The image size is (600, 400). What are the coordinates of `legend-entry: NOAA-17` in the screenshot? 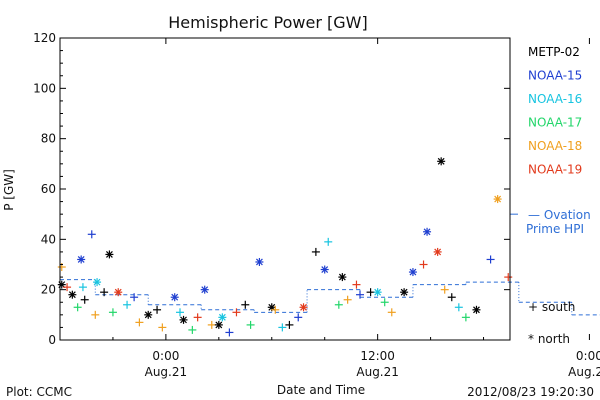 It's located at (555, 123).